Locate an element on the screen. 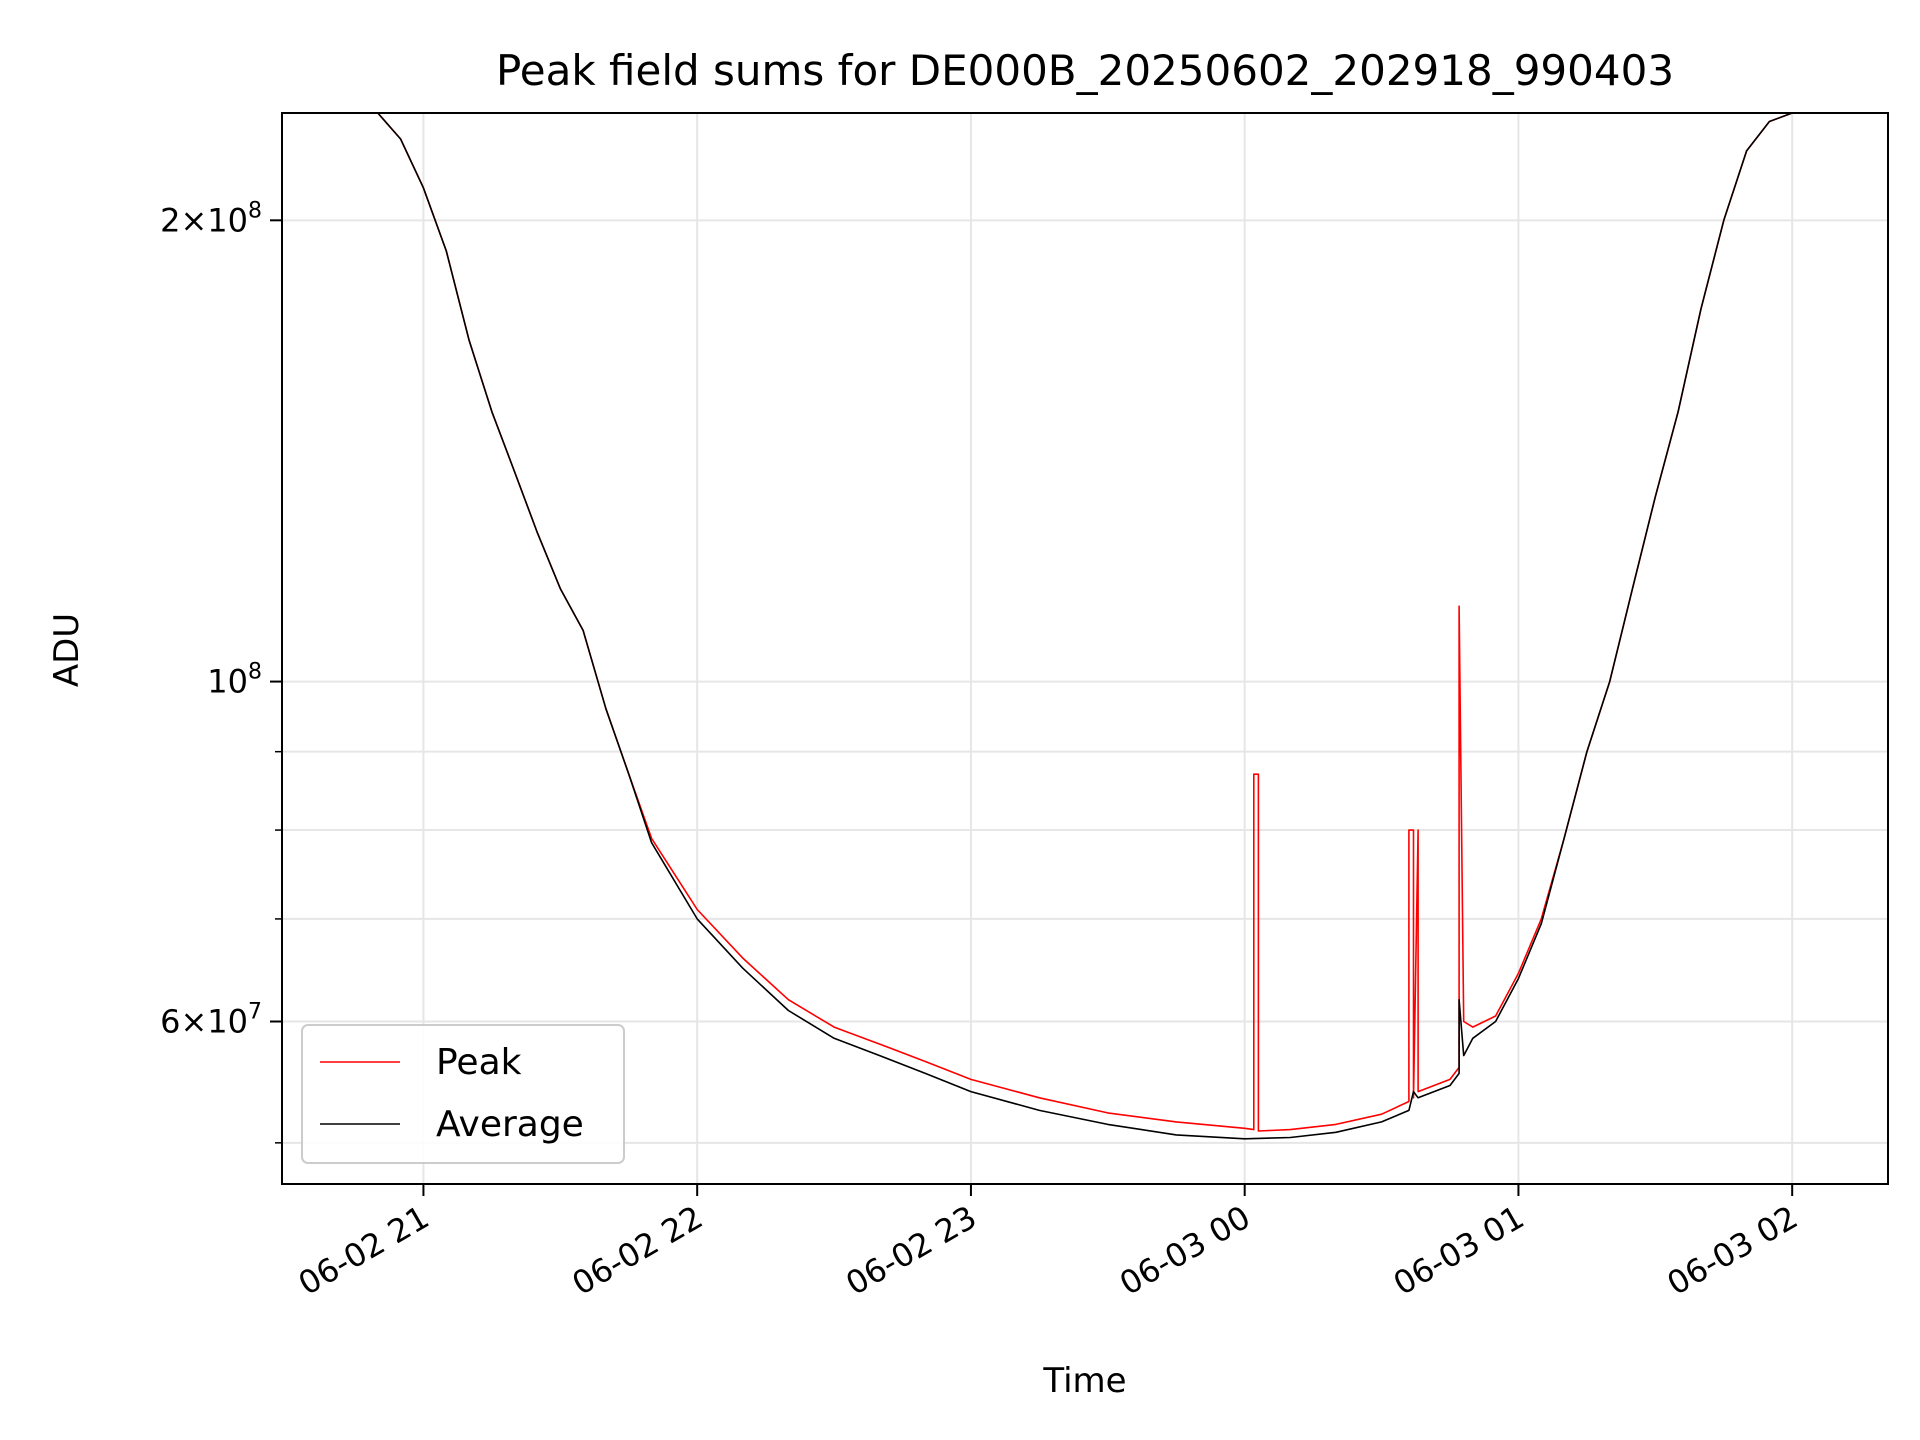  legend-box is located at coordinates (463, 1094).